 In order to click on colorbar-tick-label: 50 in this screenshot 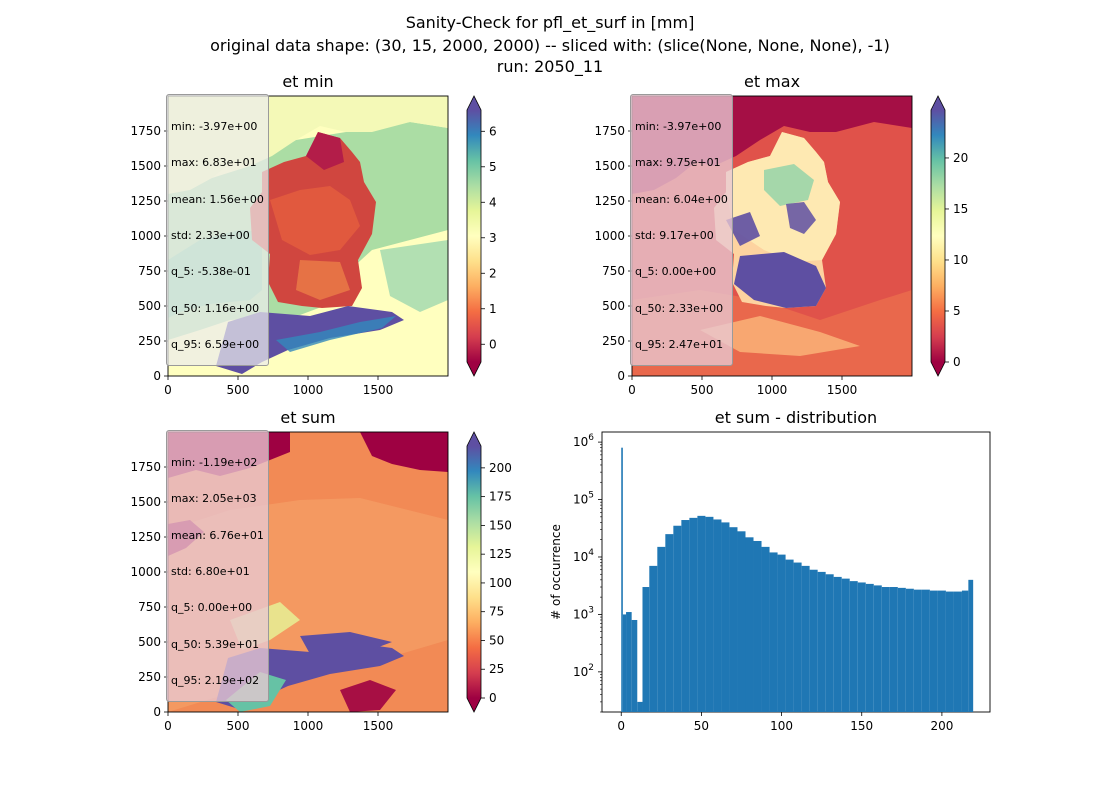, I will do `click(496, 640)`.